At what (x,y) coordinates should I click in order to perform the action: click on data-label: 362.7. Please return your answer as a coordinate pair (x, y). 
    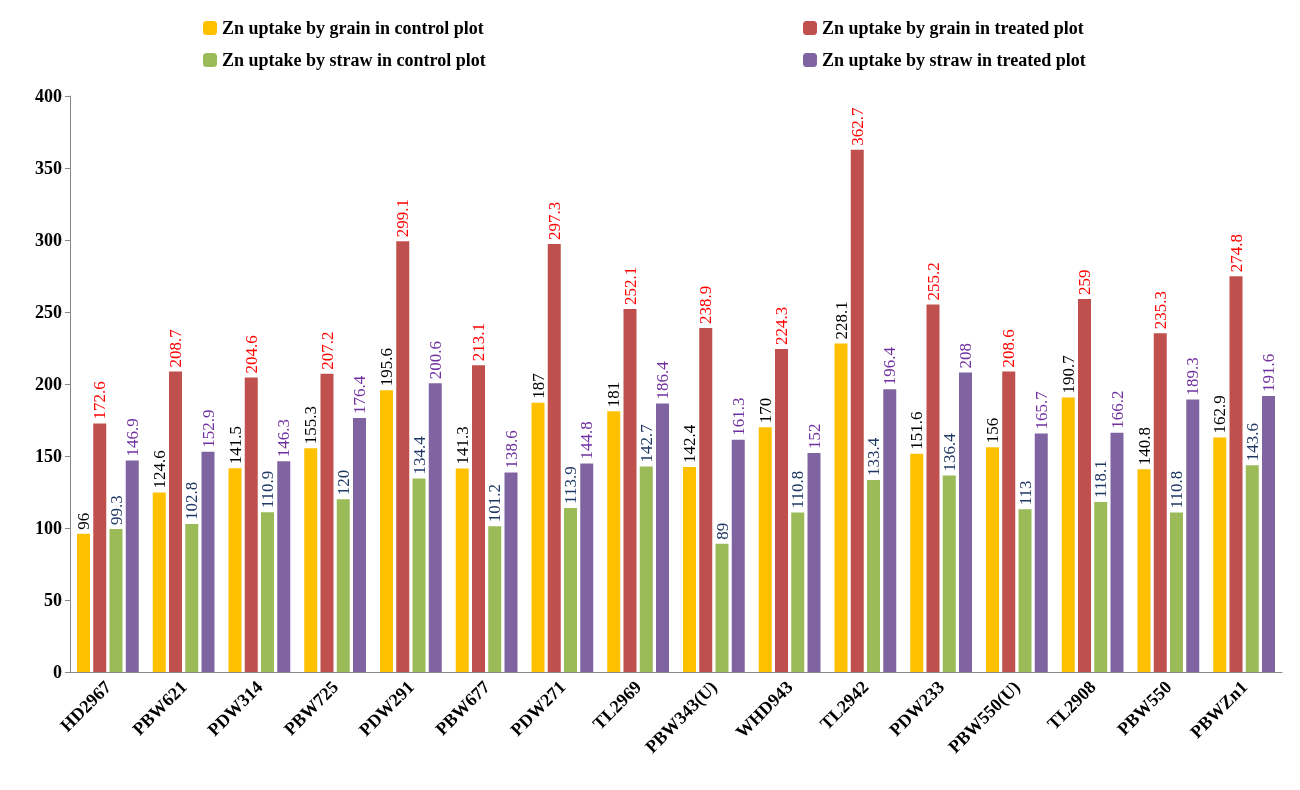
    Looking at the image, I should click on (857, 126).